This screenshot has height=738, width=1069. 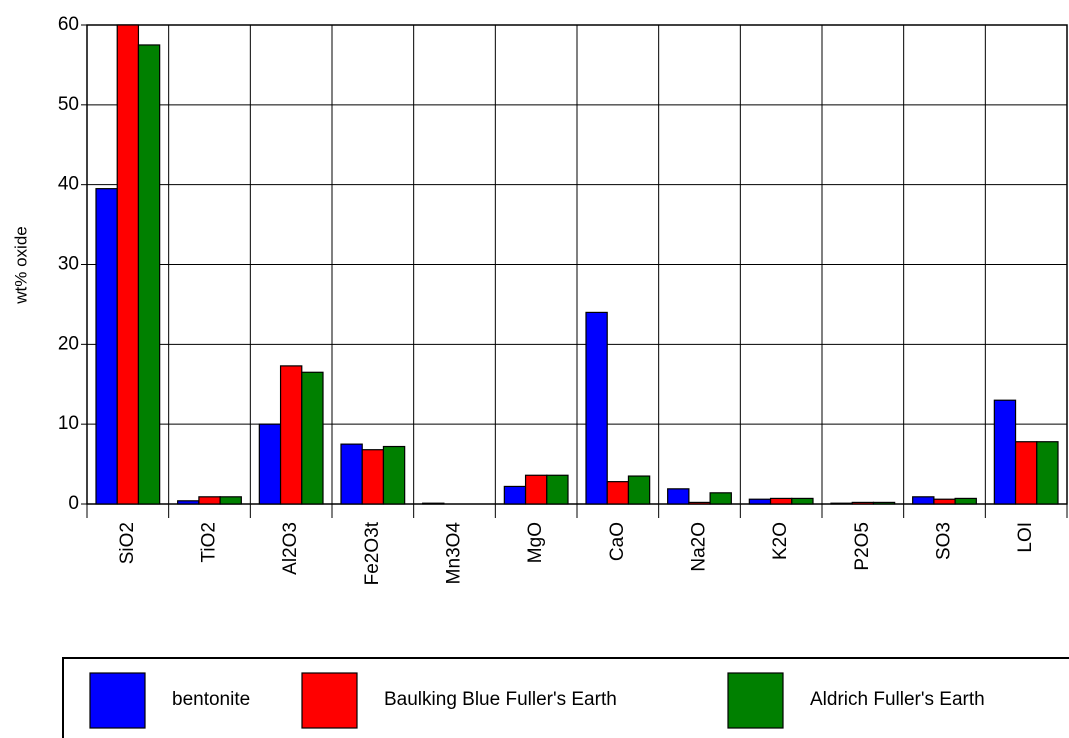 What do you see at coordinates (20, 265) in the screenshot?
I see `y-axis-label: wt% oxide` at bounding box center [20, 265].